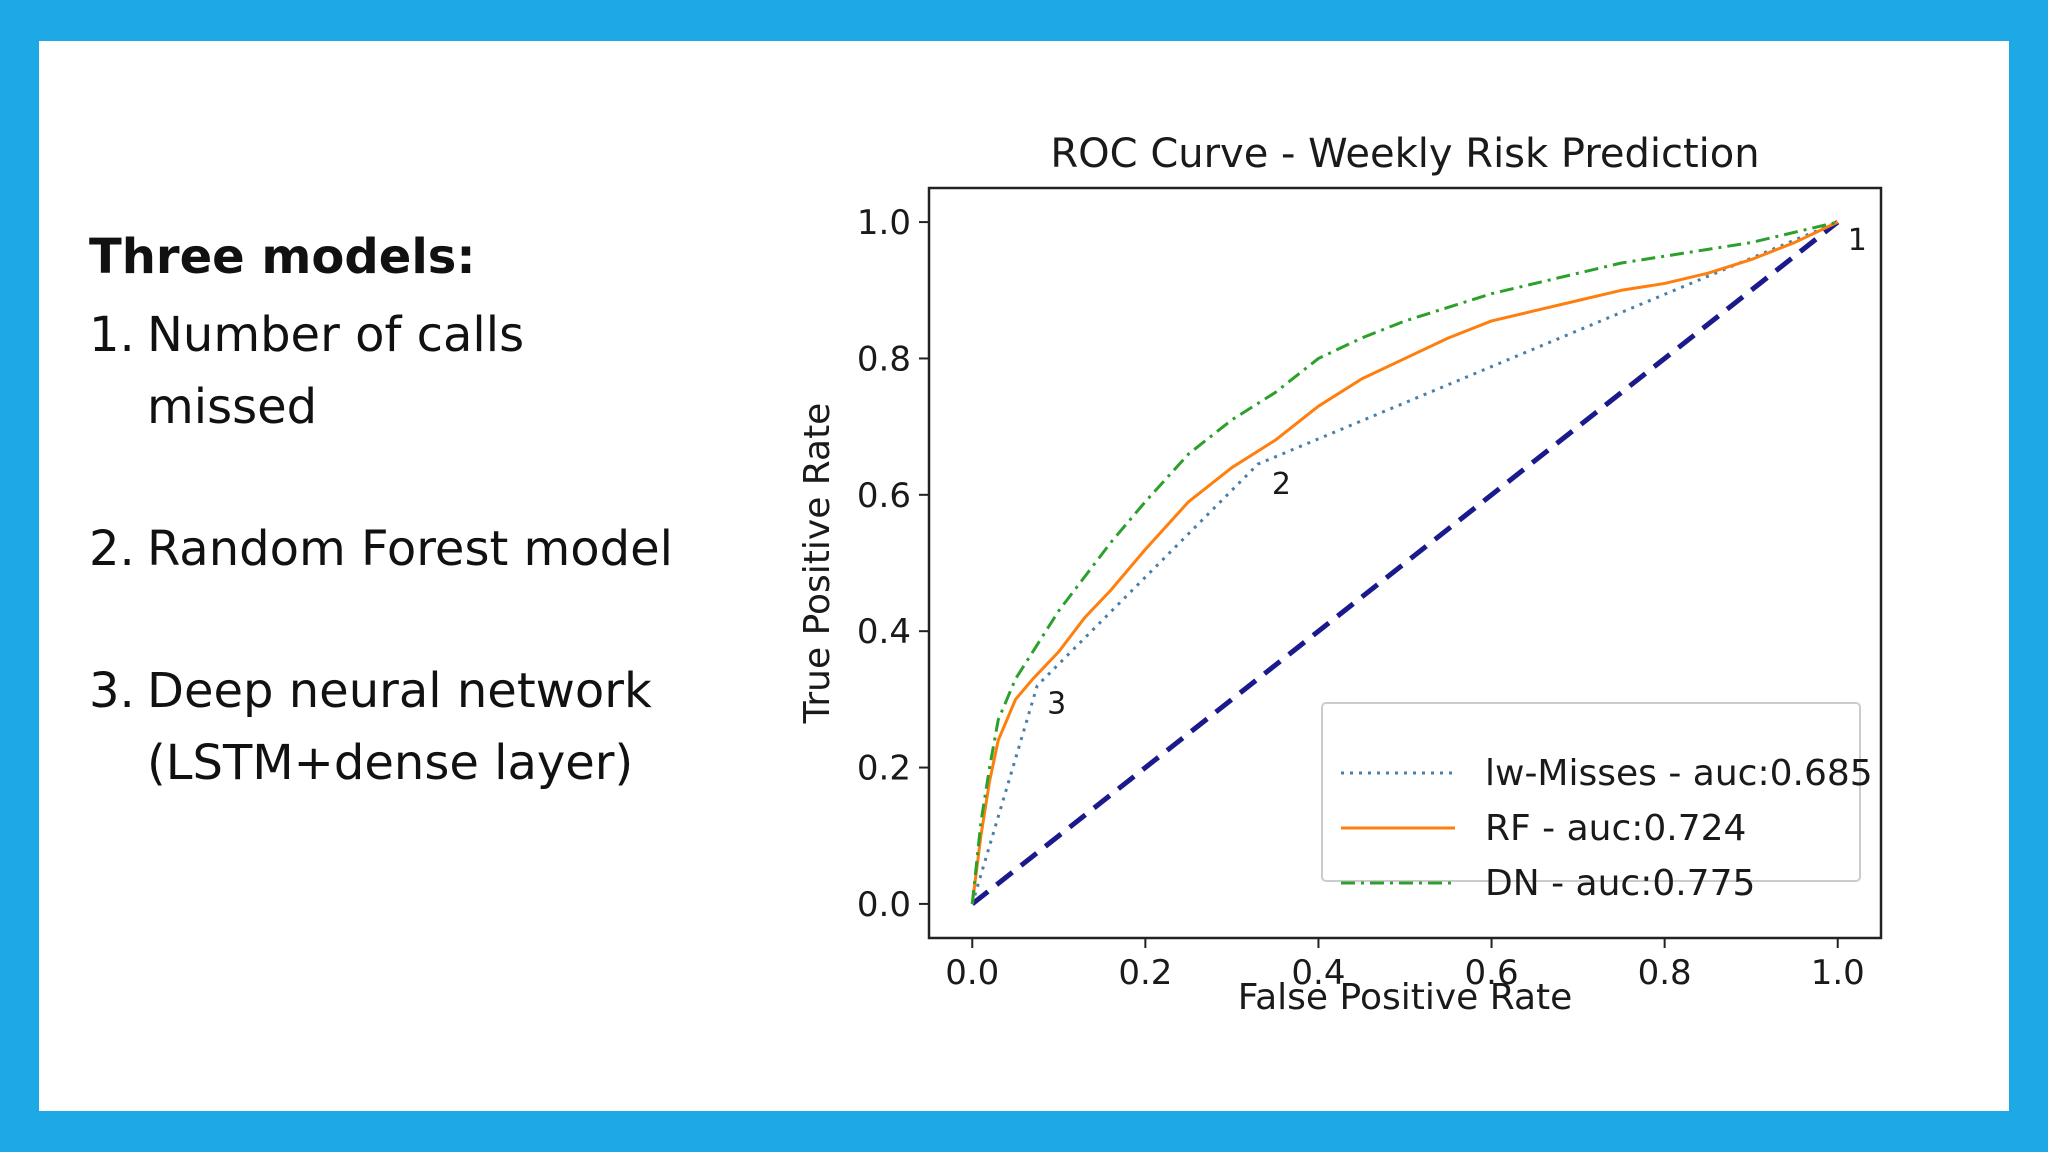 The image size is (2048, 1152). What do you see at coordinates (390, 763) in the screenshot?
I see `list-text-line: (LSTM+dense layer)` at bounding box center [390, 763].